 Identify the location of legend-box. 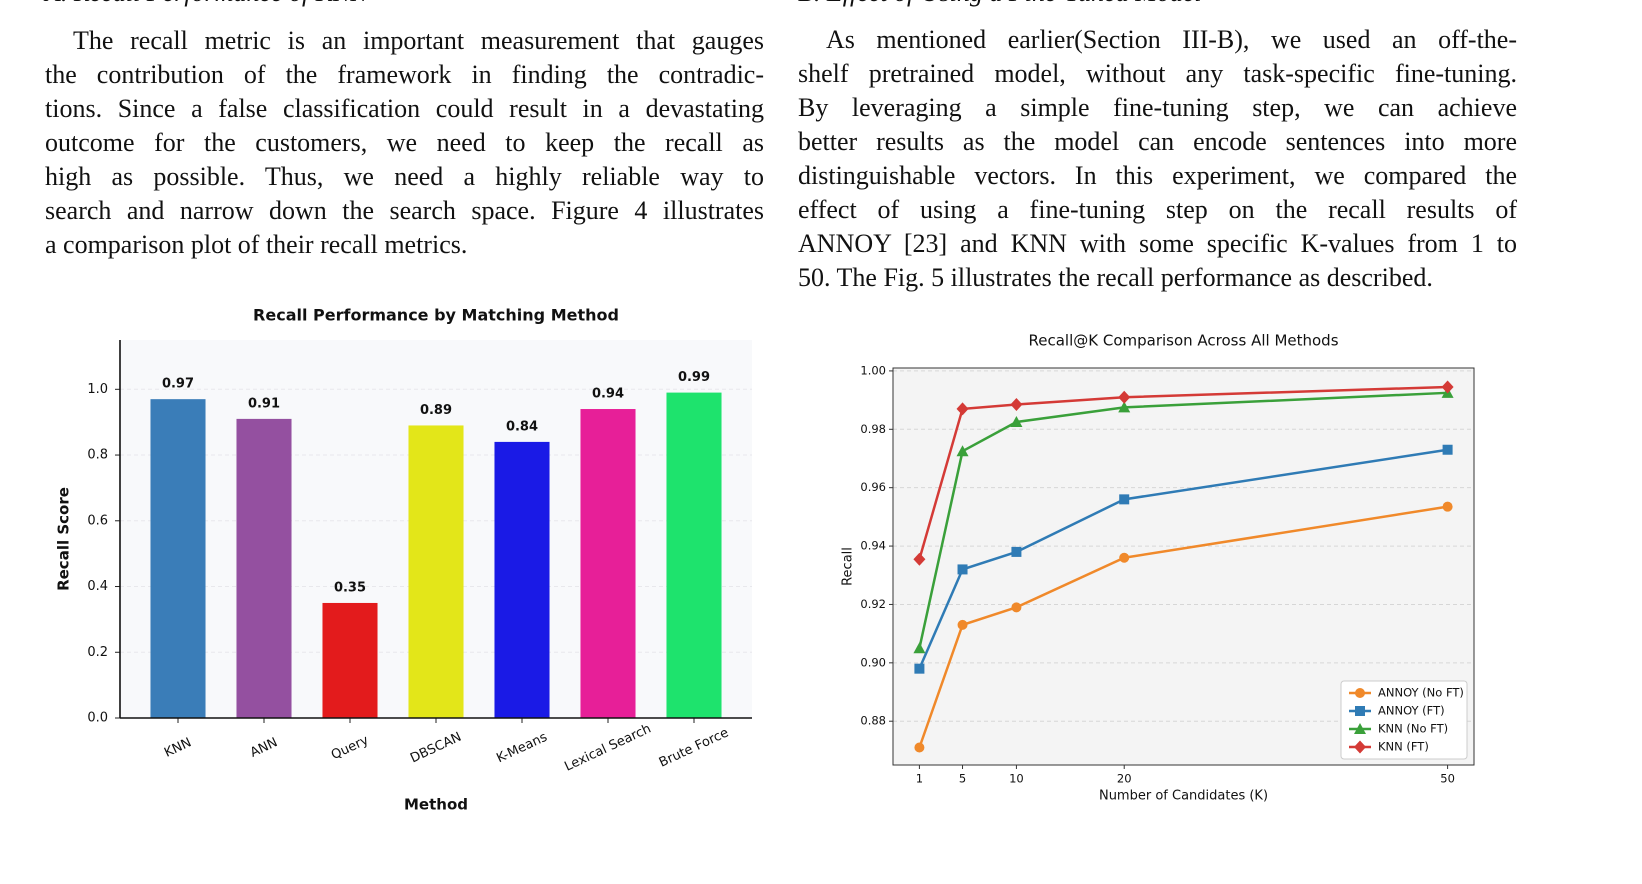
(1404, 720).